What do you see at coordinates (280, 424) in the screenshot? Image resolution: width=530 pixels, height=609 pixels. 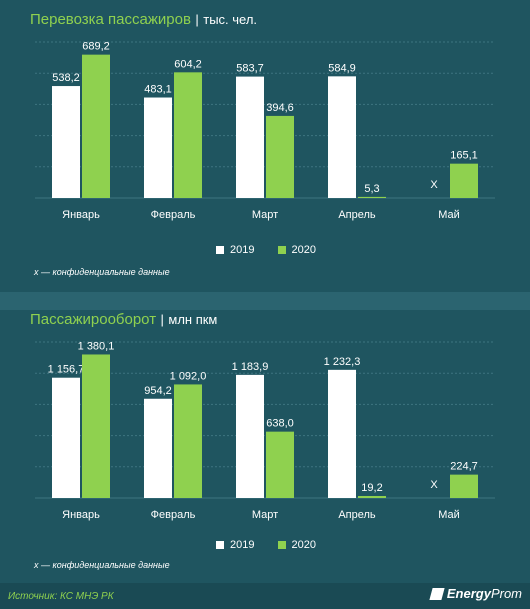 I see `data-label: 638,0` at bounding box center [280, 424].